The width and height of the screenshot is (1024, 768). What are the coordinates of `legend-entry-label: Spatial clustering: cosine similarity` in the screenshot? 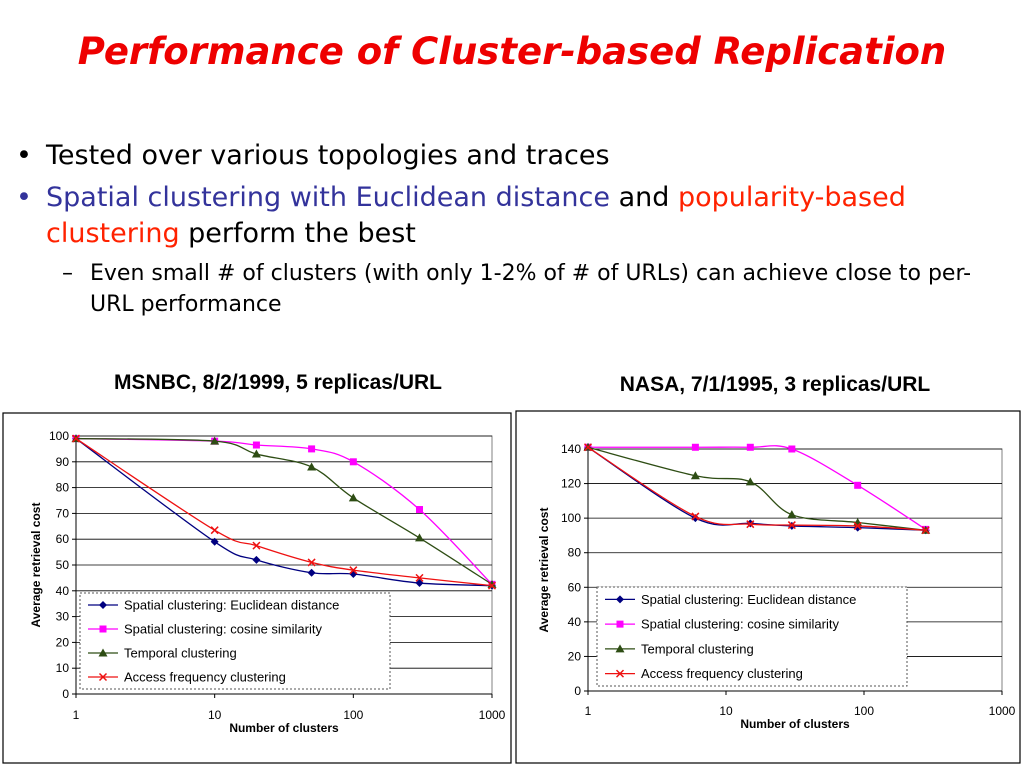 It's located at (740, 624).